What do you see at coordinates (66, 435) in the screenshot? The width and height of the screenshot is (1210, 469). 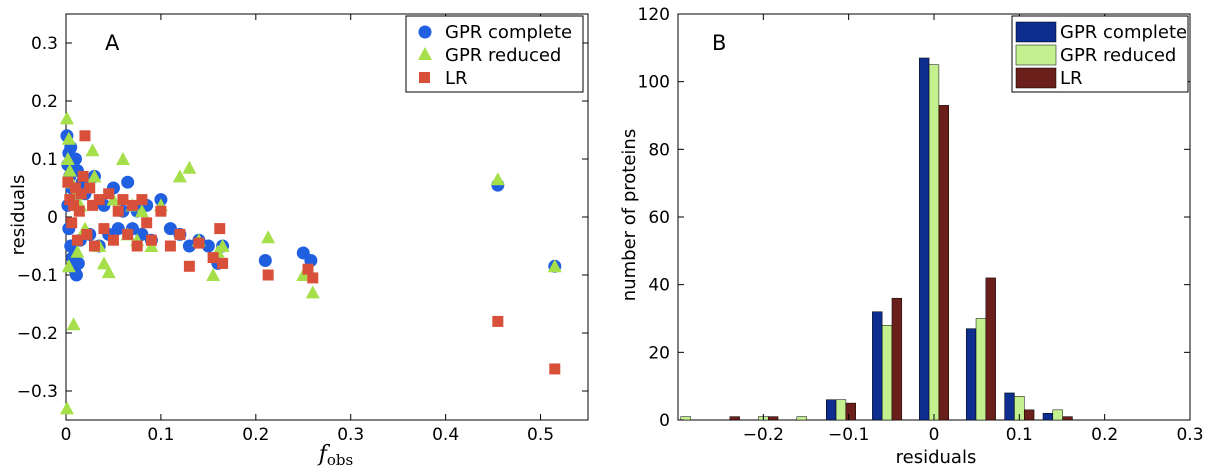 I see `x-tick-label-a: 0` at bounding box center [66, 435].